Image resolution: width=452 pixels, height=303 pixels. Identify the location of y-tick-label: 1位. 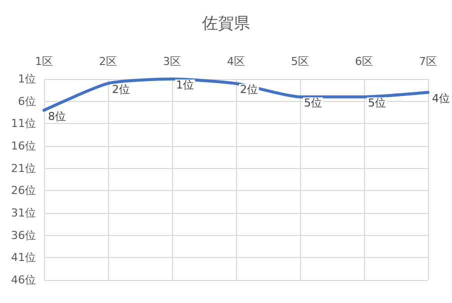
(27, 79).